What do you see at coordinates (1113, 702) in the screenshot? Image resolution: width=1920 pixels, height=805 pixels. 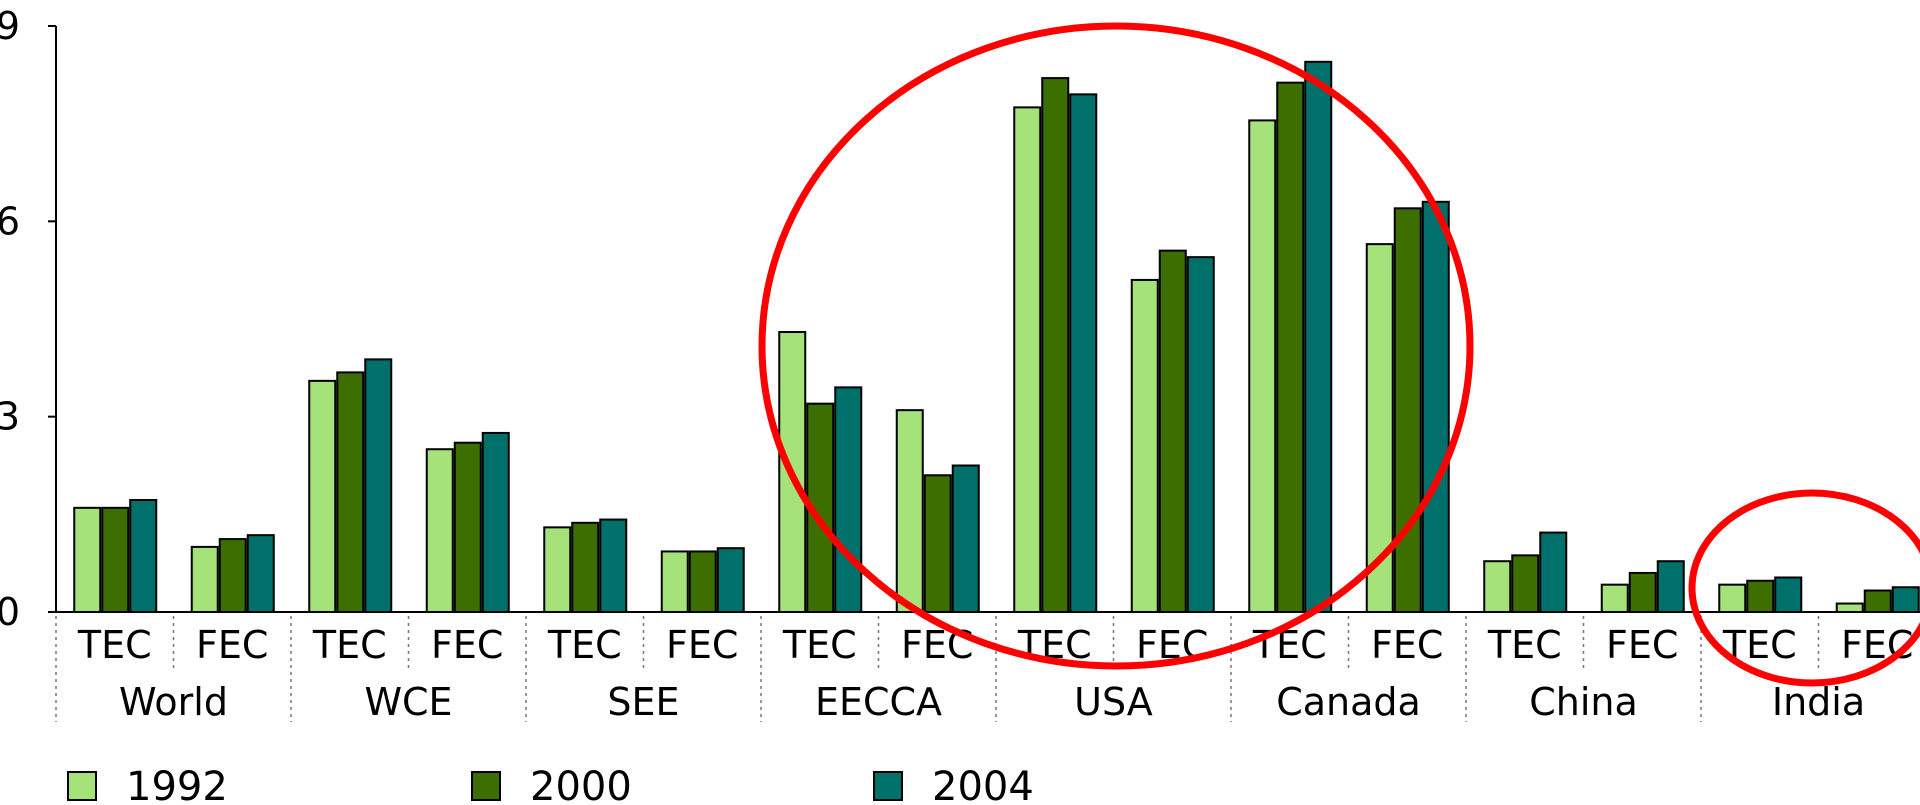 I see `x-group-label: USA` at bounding box center [1113, 702].